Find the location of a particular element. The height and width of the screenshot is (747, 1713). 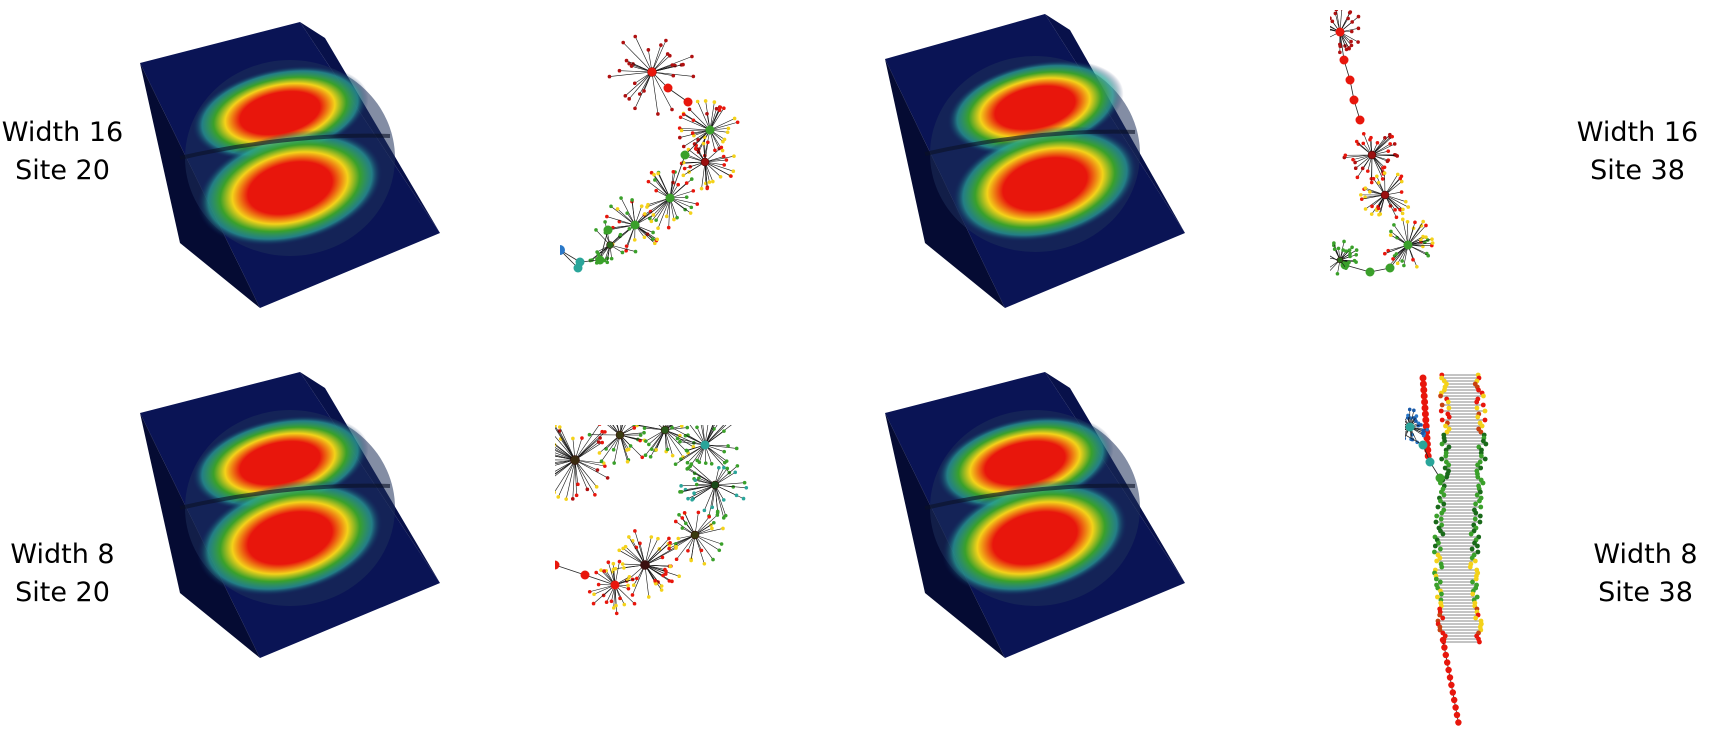

volume-render-width8-site38 is located at coordinates (1037, 518).